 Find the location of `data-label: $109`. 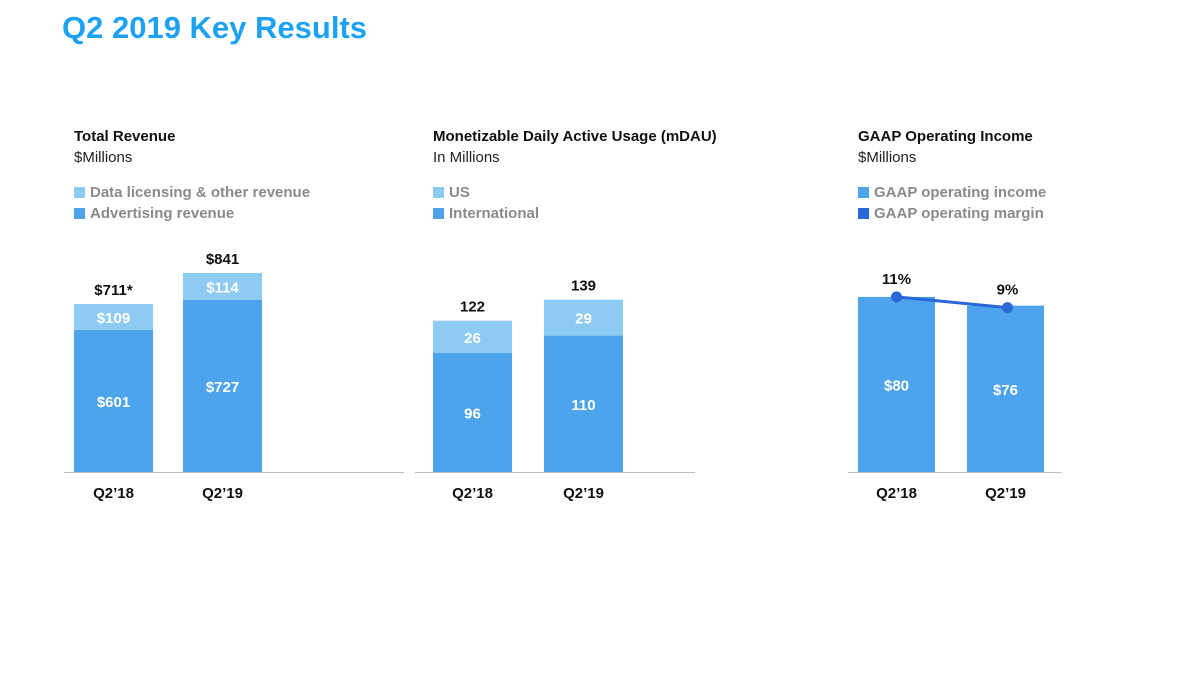

data-label: $109 is located at coordinates (113, 318).